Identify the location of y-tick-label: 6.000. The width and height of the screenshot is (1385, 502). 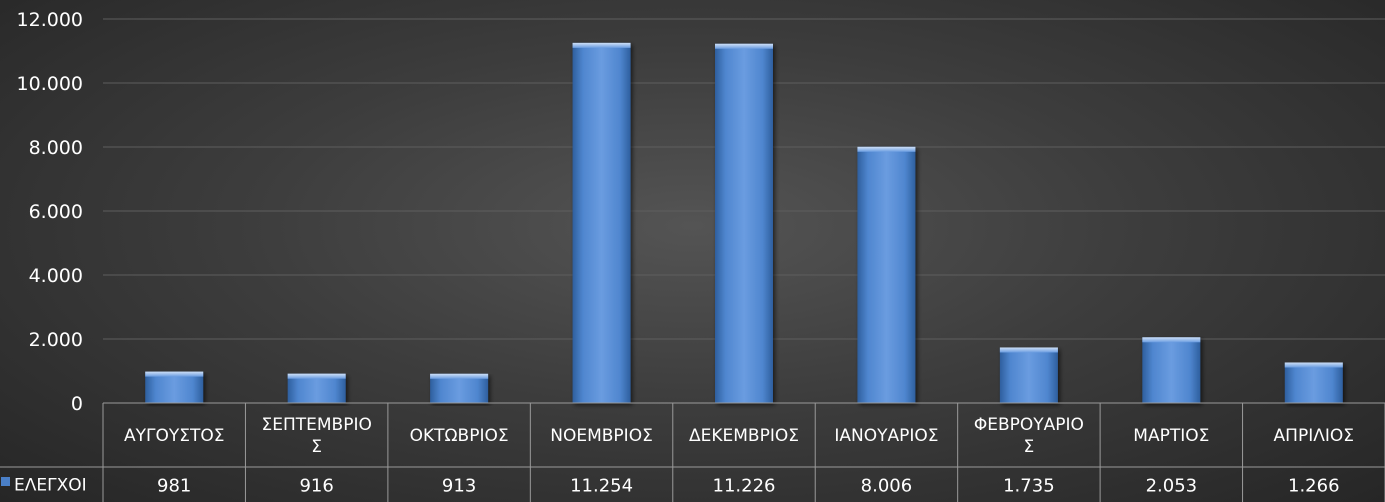
(56, 212).